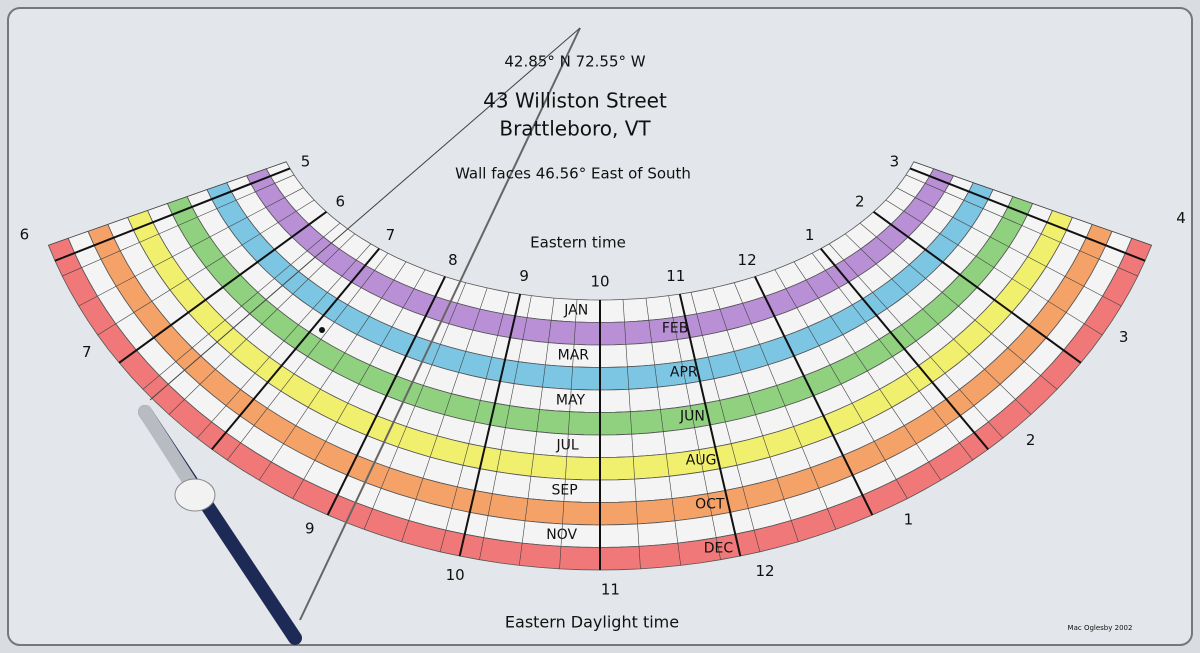 This screenshot has width=1200, height=653. What do you see at coordinates (1031, 440) in the screenshot?
I see `daylight-hour-label: 2` at bounding box center [1031, 440].